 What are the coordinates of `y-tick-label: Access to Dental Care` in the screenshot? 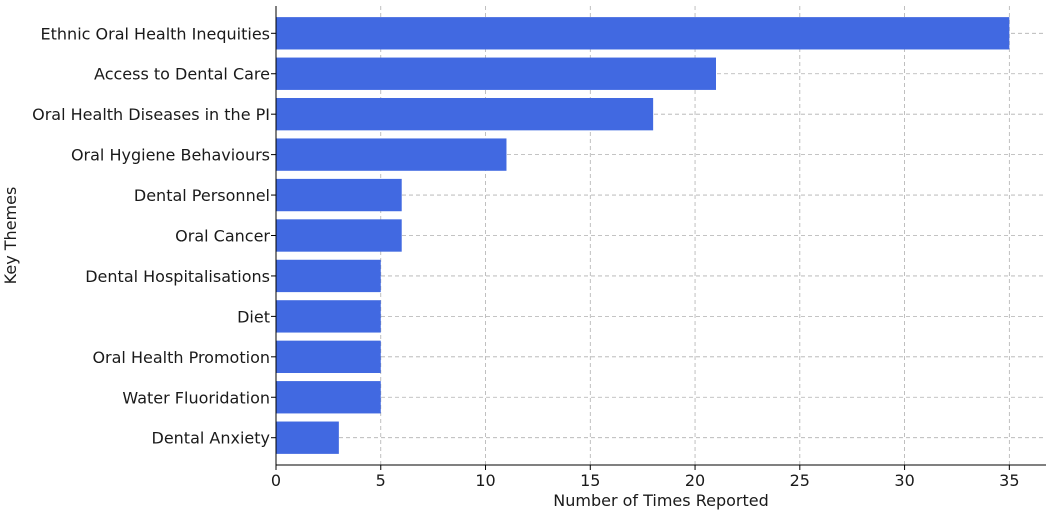 It's located at (182, 74).